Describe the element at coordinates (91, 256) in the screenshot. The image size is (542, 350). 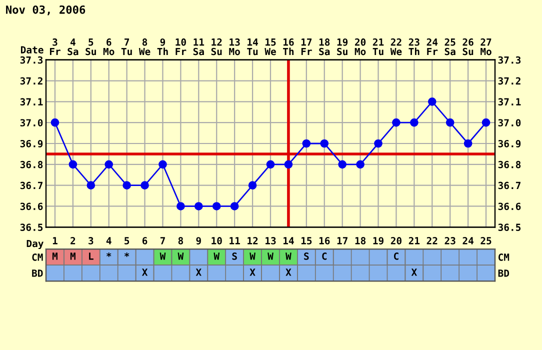
I see `text: L` at that location.